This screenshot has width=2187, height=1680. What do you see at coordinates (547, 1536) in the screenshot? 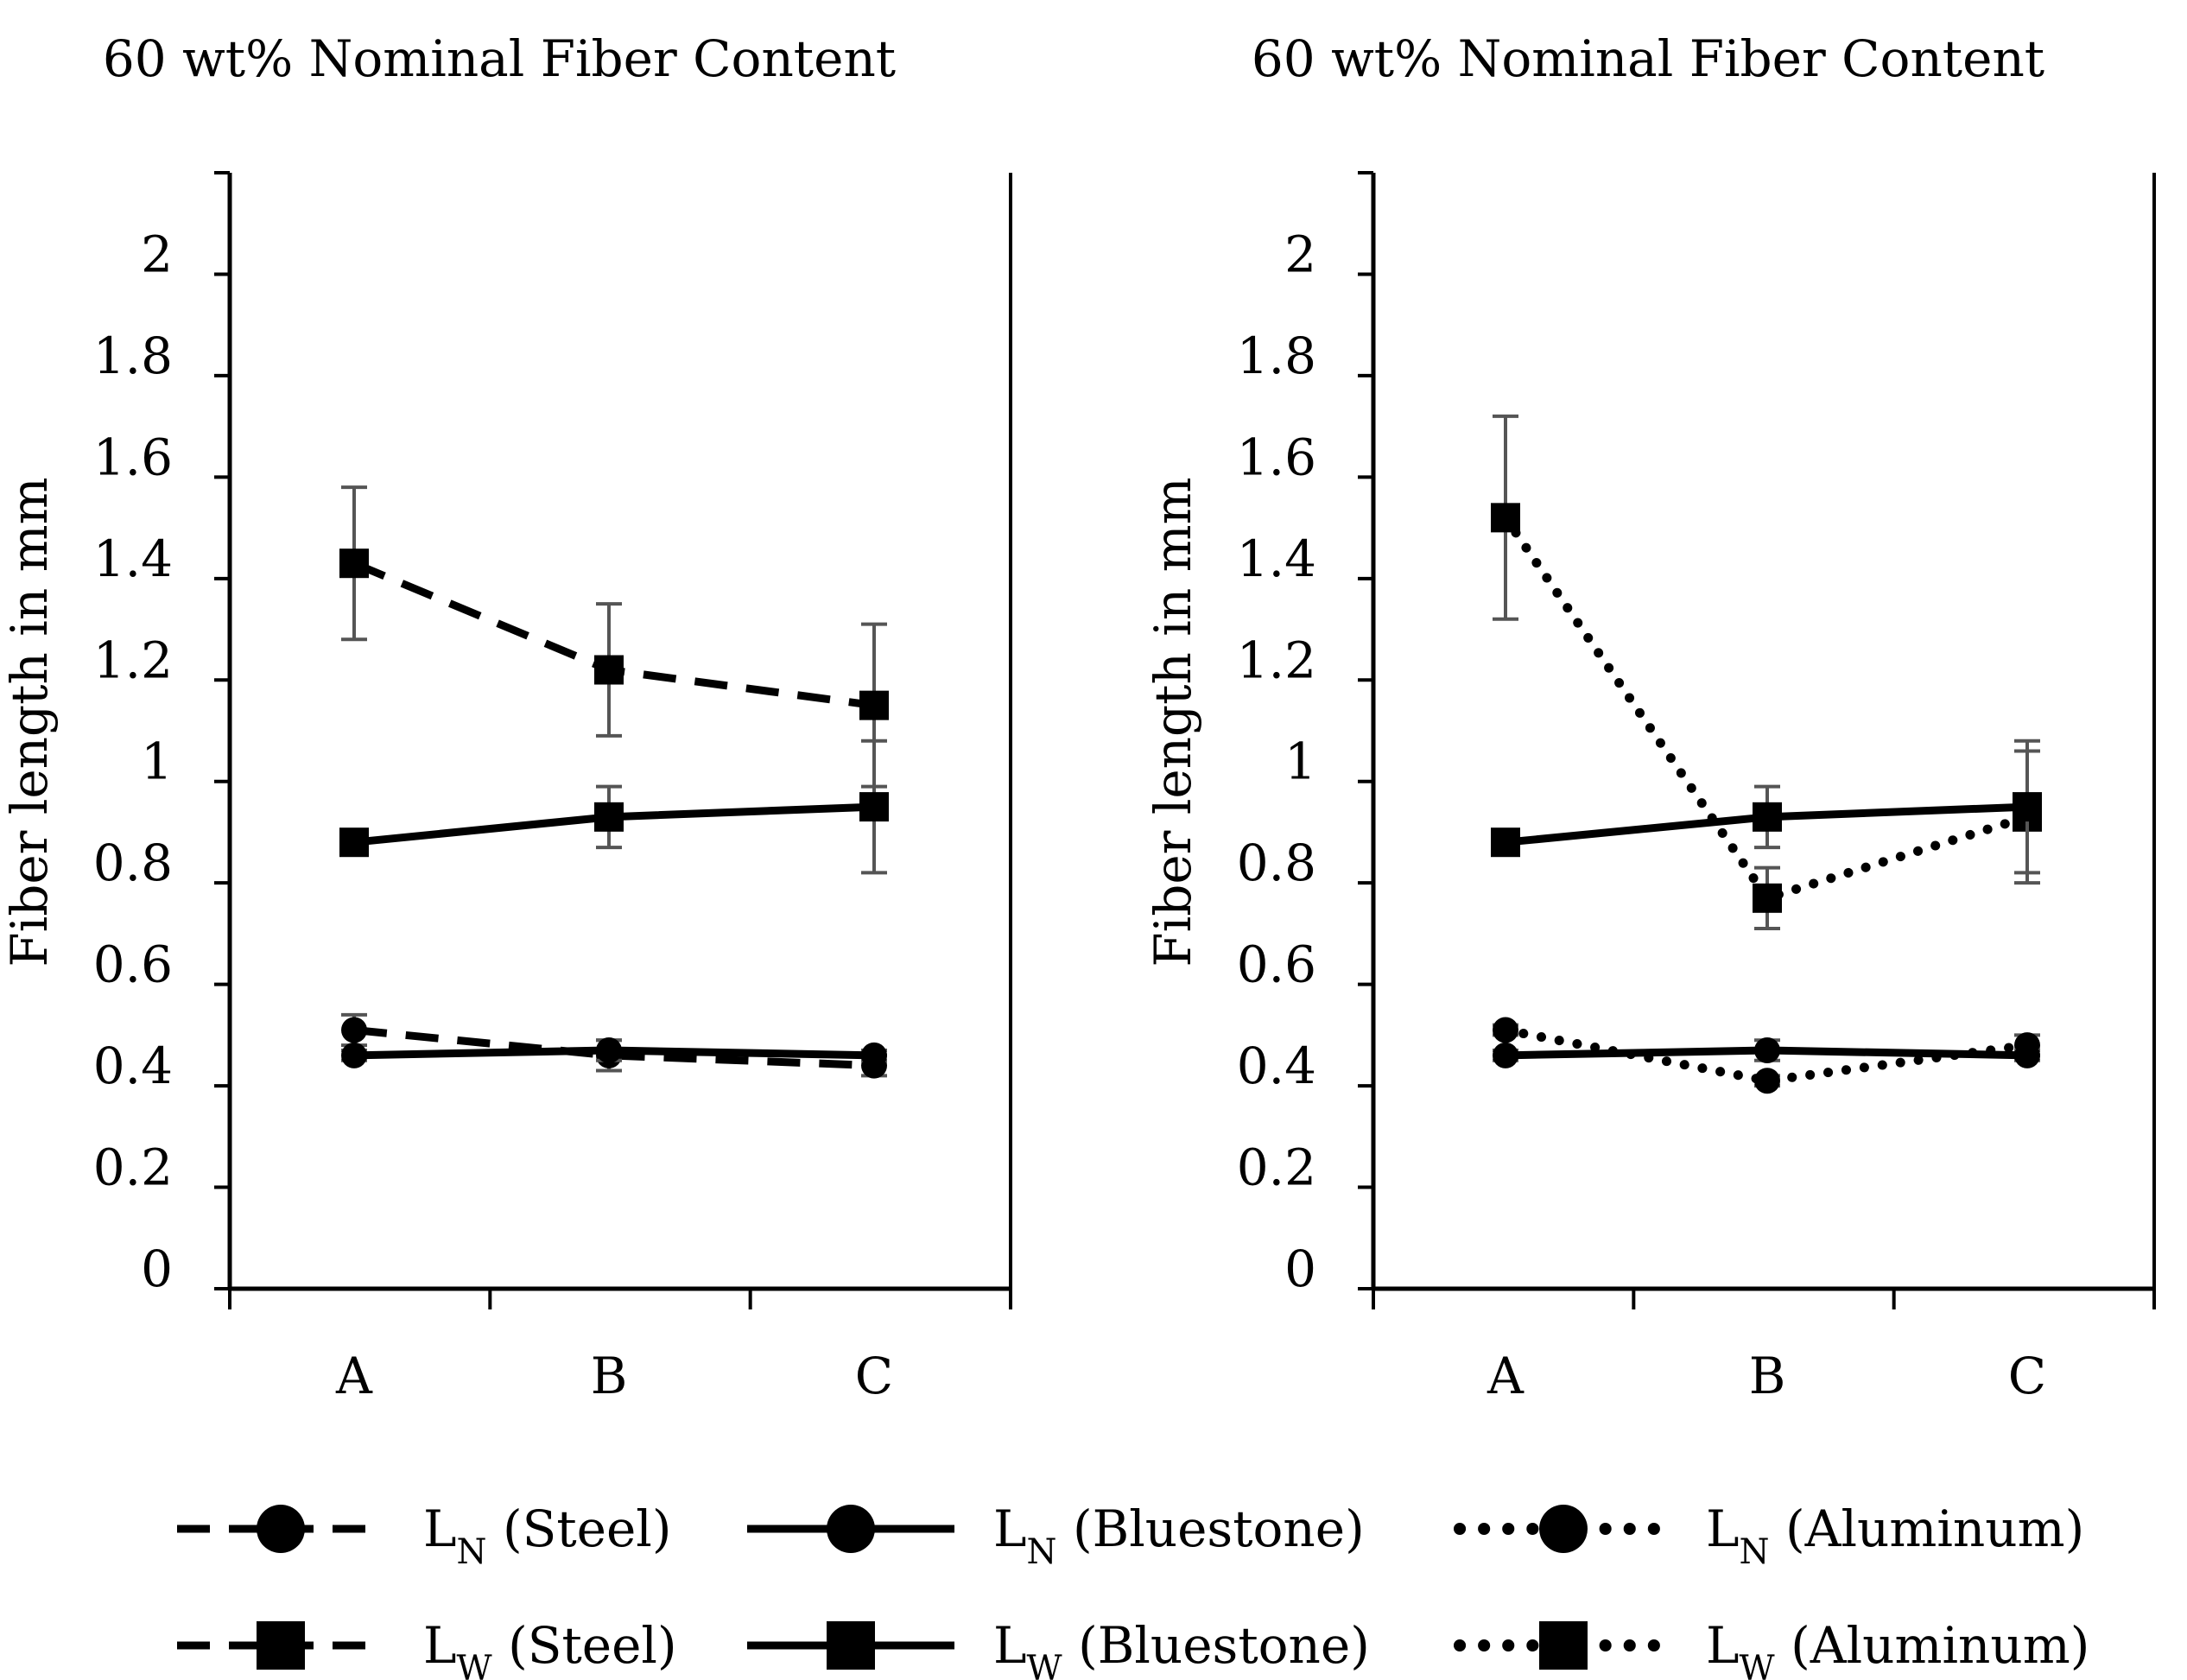
I see `legend-label: LN (Steel)` at bounding box center [547, 1536].